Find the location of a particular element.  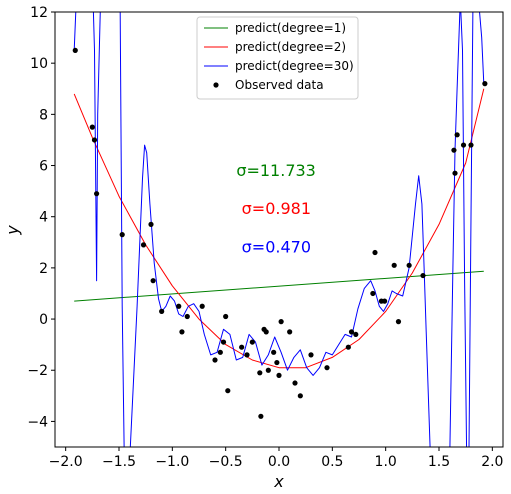

y-axis-ticks: −4 −2 0 2 4 6 8 10 12 is located at coordinates (41, 217).